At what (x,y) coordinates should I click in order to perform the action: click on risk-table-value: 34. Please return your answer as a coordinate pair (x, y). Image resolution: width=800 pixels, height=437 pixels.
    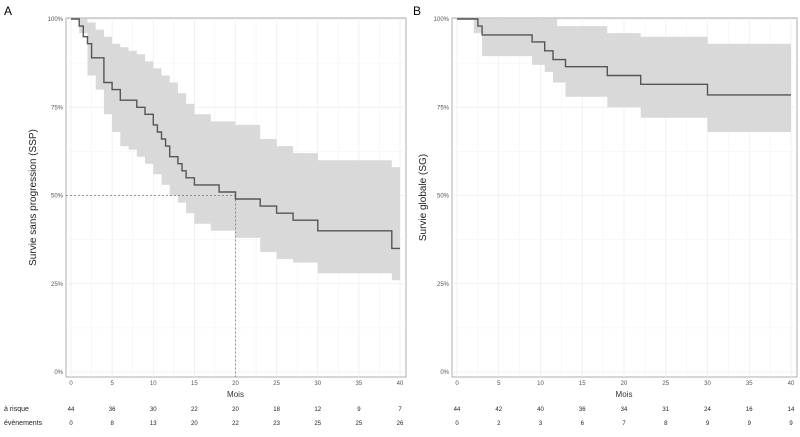
    Looking at the image, I should click on (624, 410).